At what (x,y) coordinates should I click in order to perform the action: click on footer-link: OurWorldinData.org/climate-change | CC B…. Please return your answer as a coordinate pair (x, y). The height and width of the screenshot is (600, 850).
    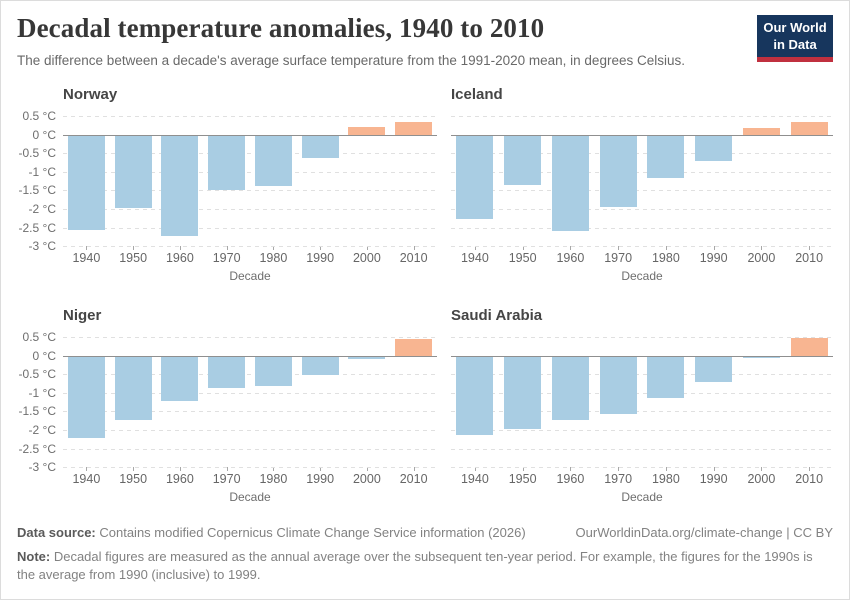
    Looking at the image, I should click on (704, 533).